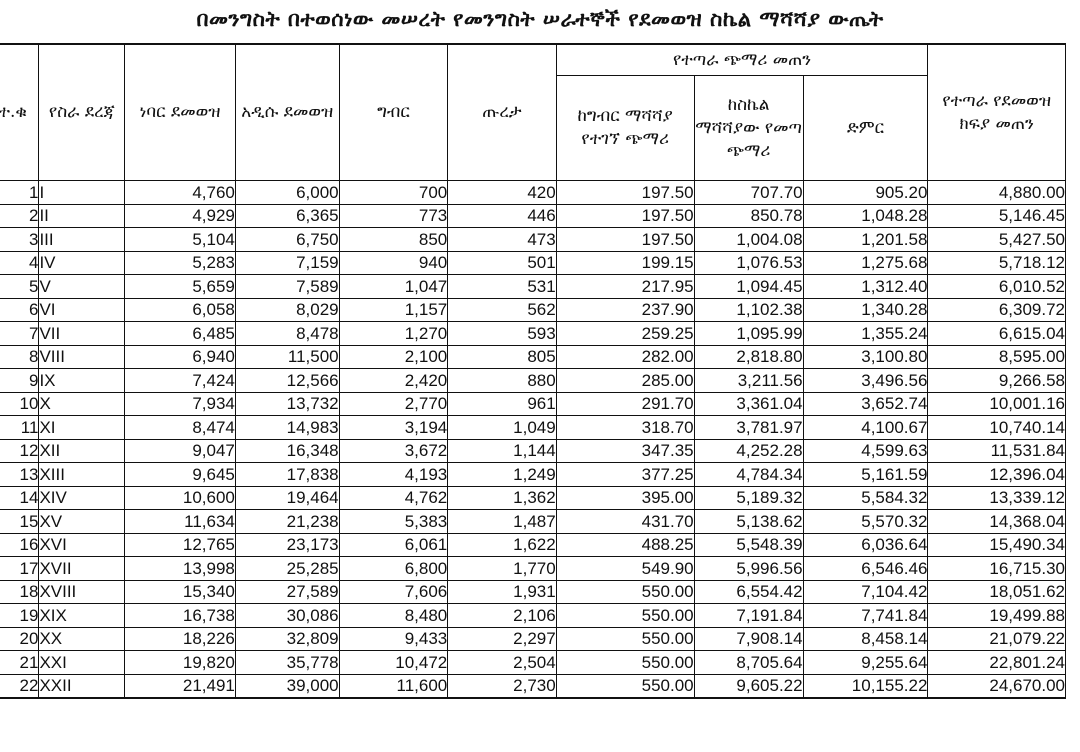 The image size is (1080, 752). I want to click on cell-new-salary: 8,478, so click(287, 333).